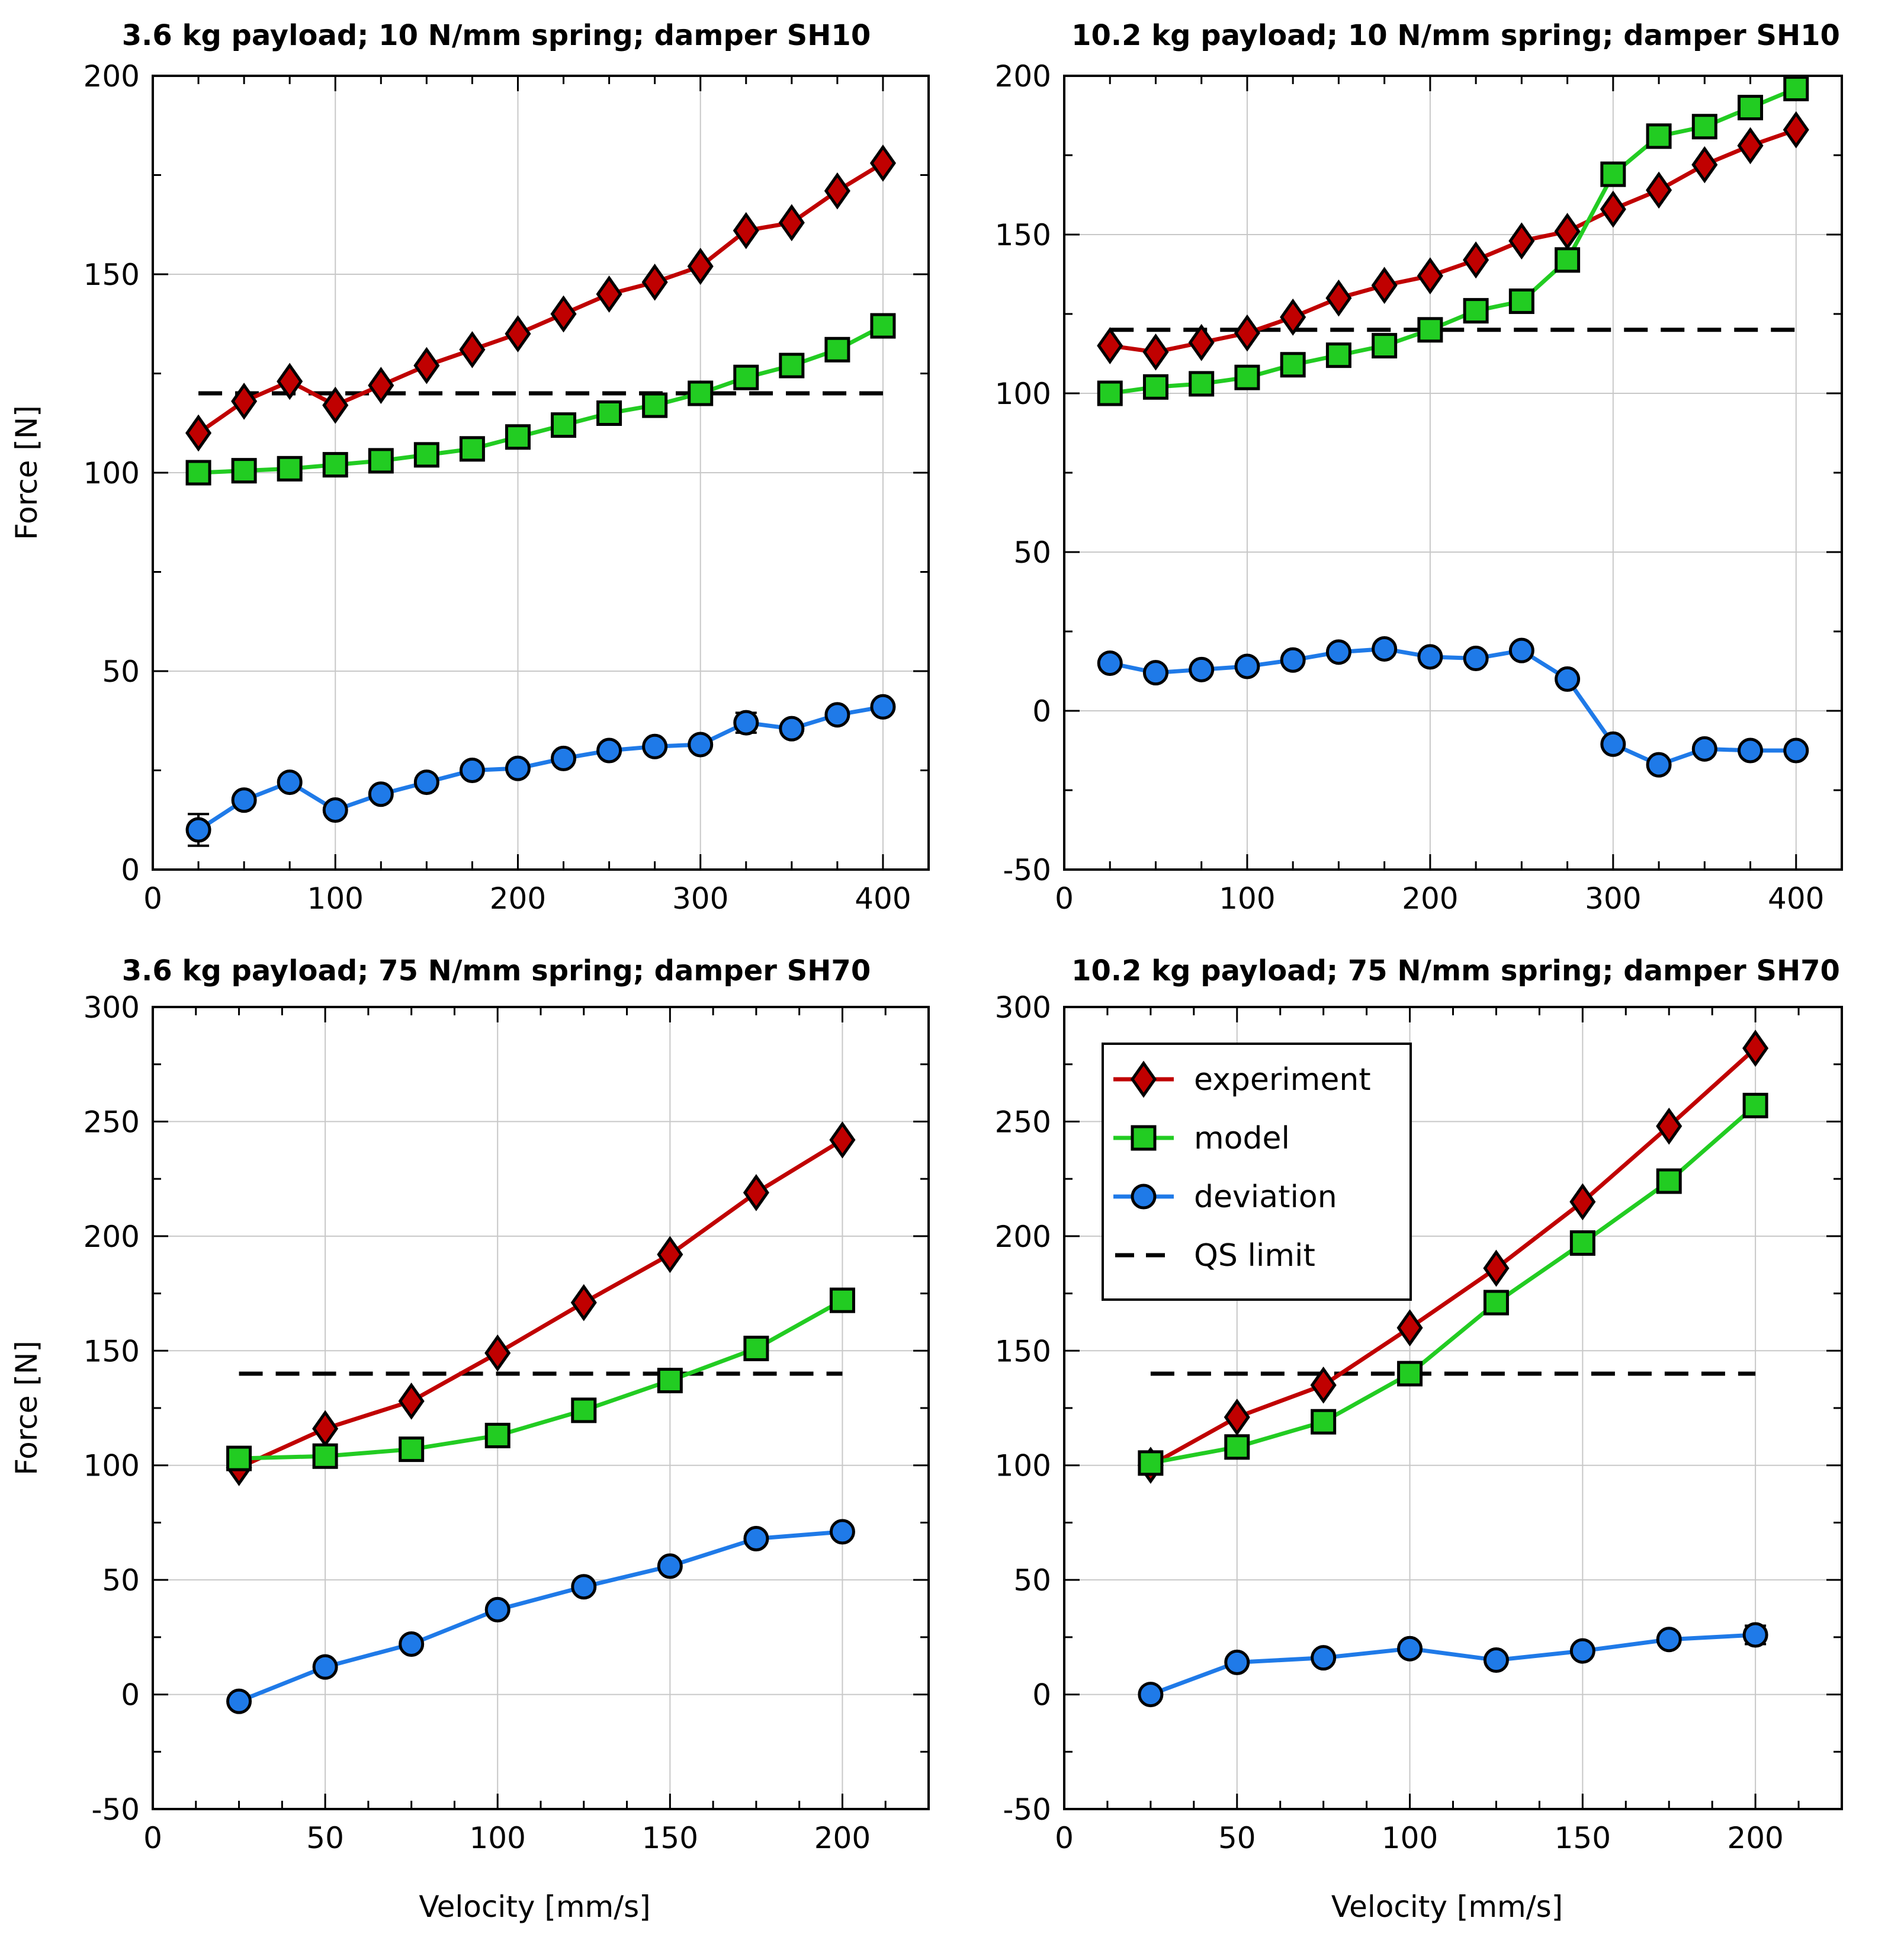 Image resolution: width=1904 pixels, height=1937 pixels. Describe the element at coordinates (1257, 1172) in the screenshot. I see `legend: experiment model deviation QS limit` at that location.